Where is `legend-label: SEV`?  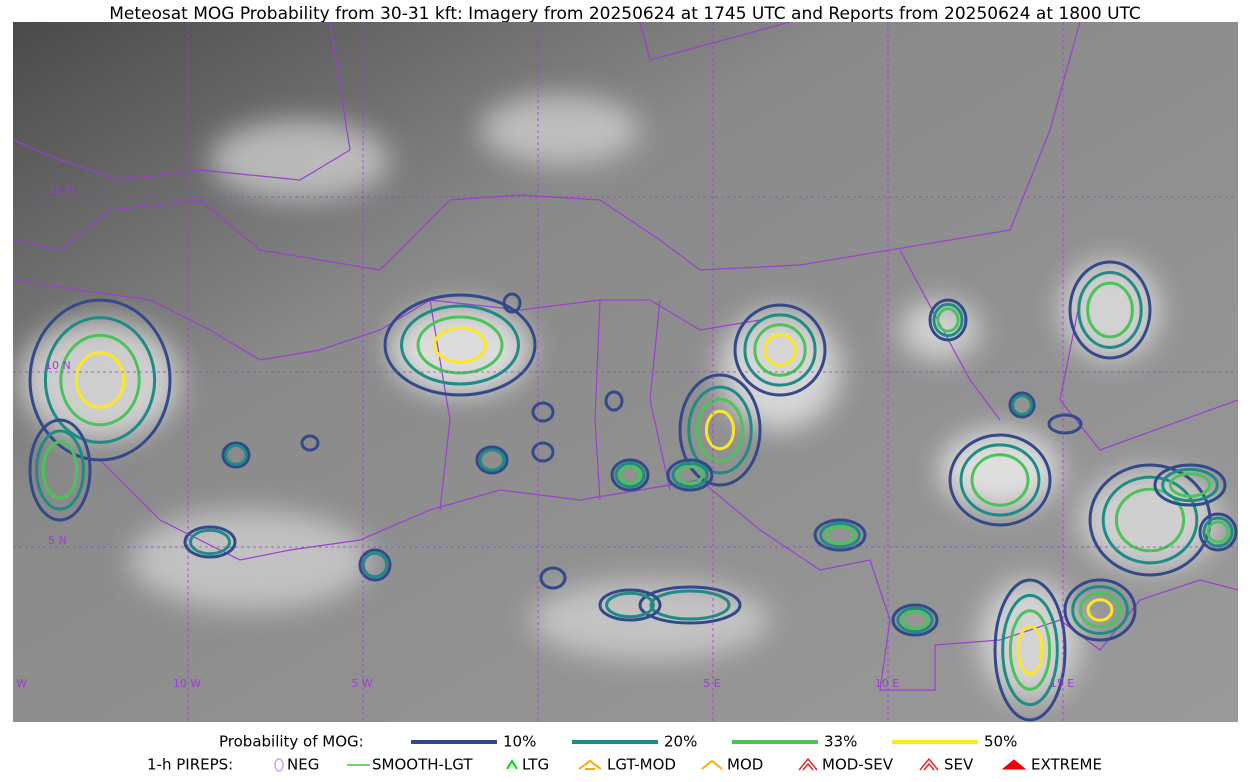 legend-label: SEV is located at coordinates (959, 765).